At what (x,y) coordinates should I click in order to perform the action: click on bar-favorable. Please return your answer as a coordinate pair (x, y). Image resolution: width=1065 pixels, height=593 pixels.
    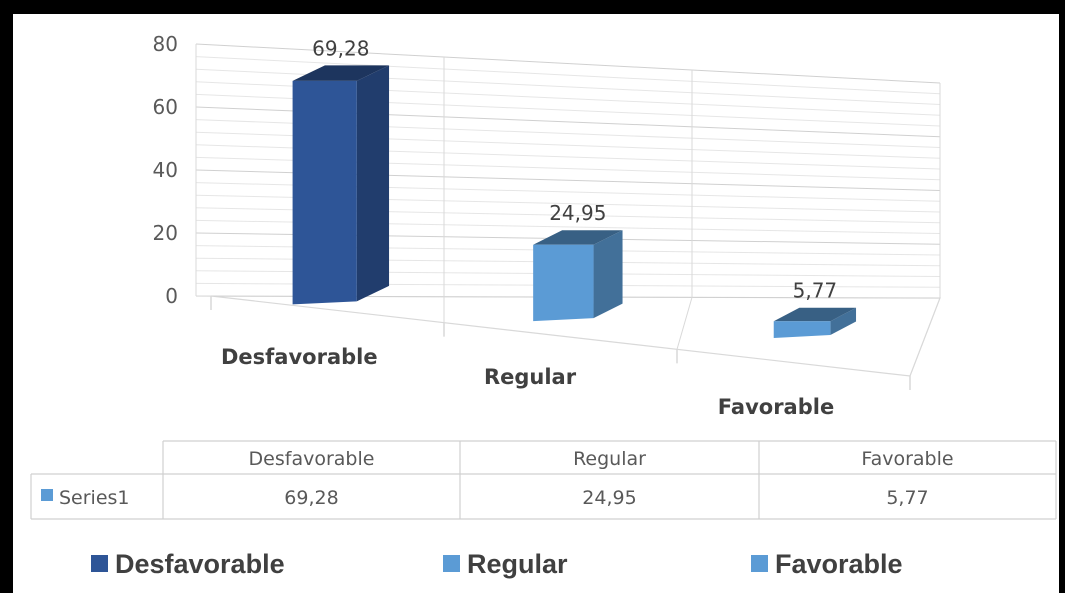
    Looking at the image, I should click on (815, 322).